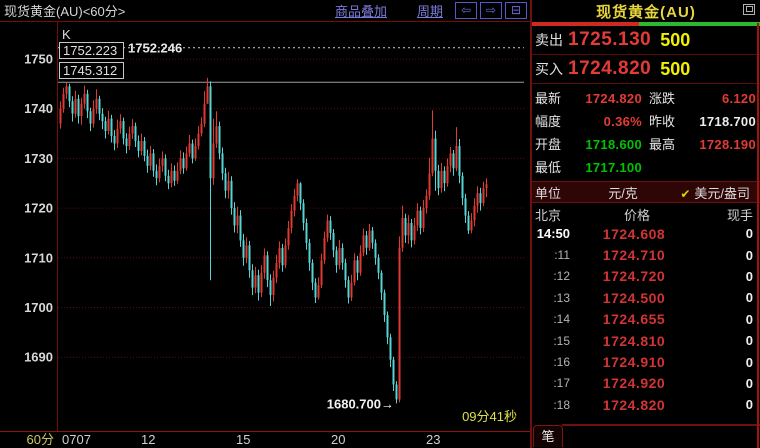  I want to click on svg-text: 12, so click(148, 439).